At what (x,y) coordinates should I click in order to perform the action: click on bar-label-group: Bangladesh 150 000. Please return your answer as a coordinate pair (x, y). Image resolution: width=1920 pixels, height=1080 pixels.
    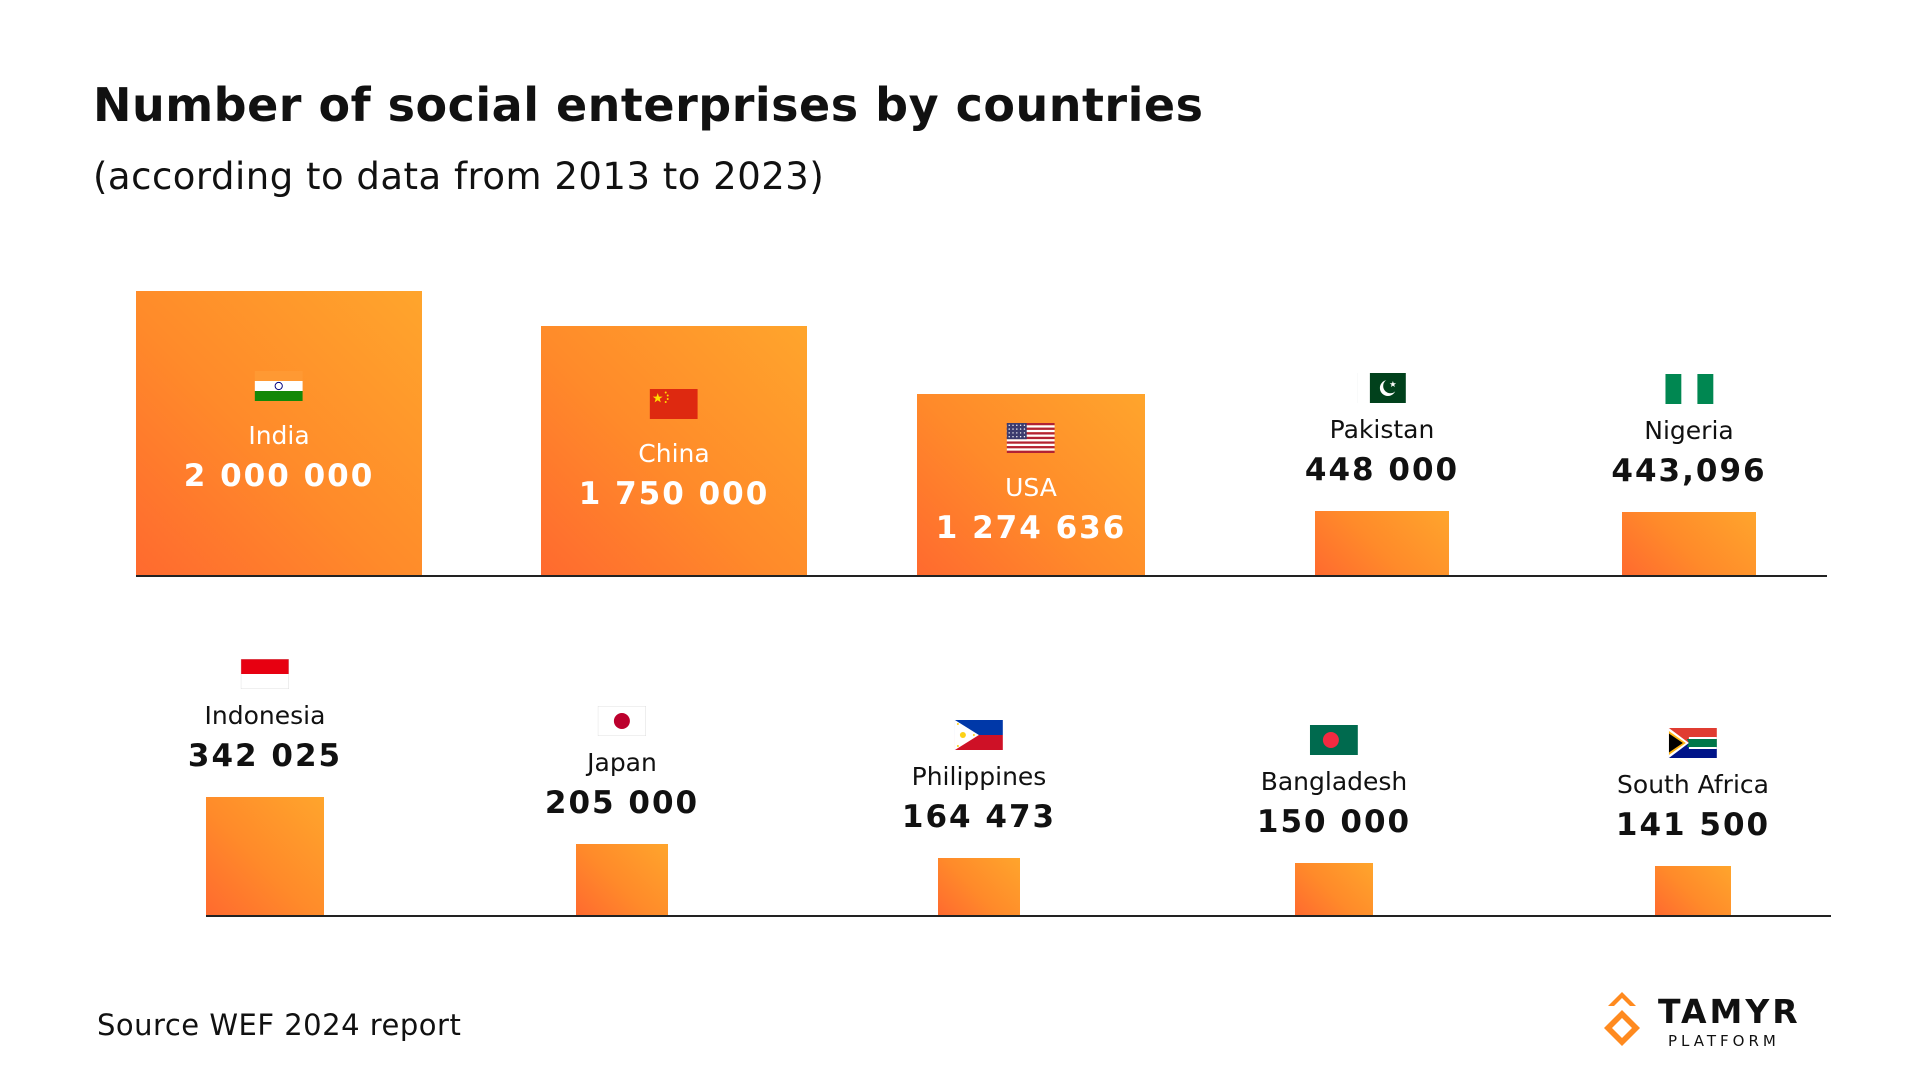
    Looking at the image, I should click on (1334, 783).